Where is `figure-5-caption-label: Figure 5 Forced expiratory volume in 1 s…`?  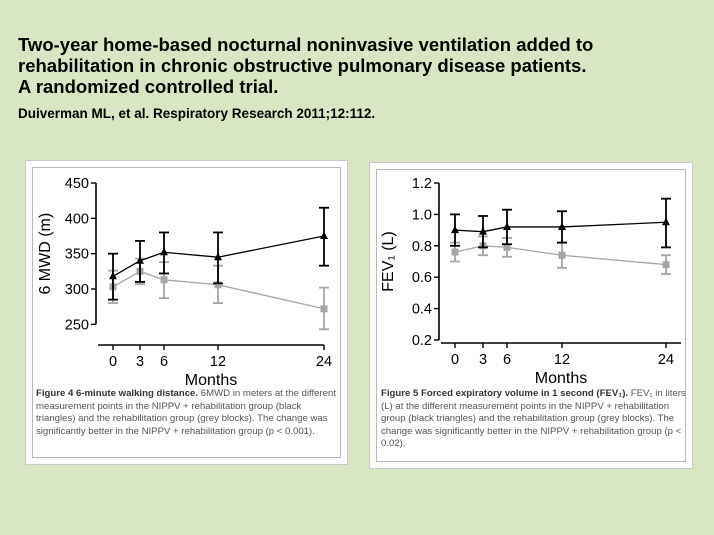
figure-5-caption-label: Figure 5 Forced expiratory volume in 1 s… is located at coordinates (505, 393).